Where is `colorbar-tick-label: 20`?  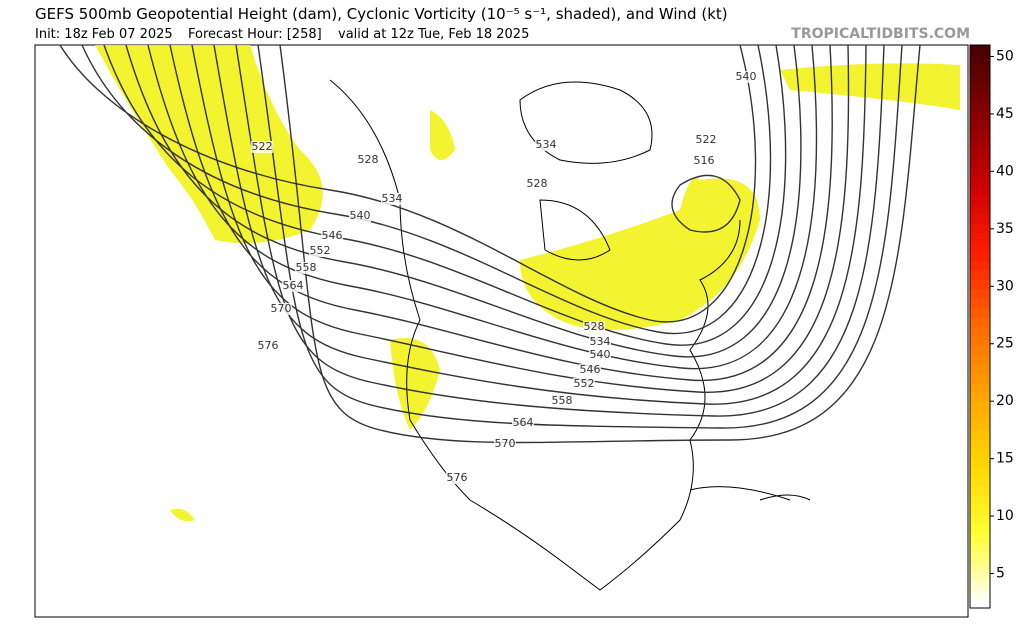 colorbar-tick-label: 20 is located at coordinates (1005, 401).